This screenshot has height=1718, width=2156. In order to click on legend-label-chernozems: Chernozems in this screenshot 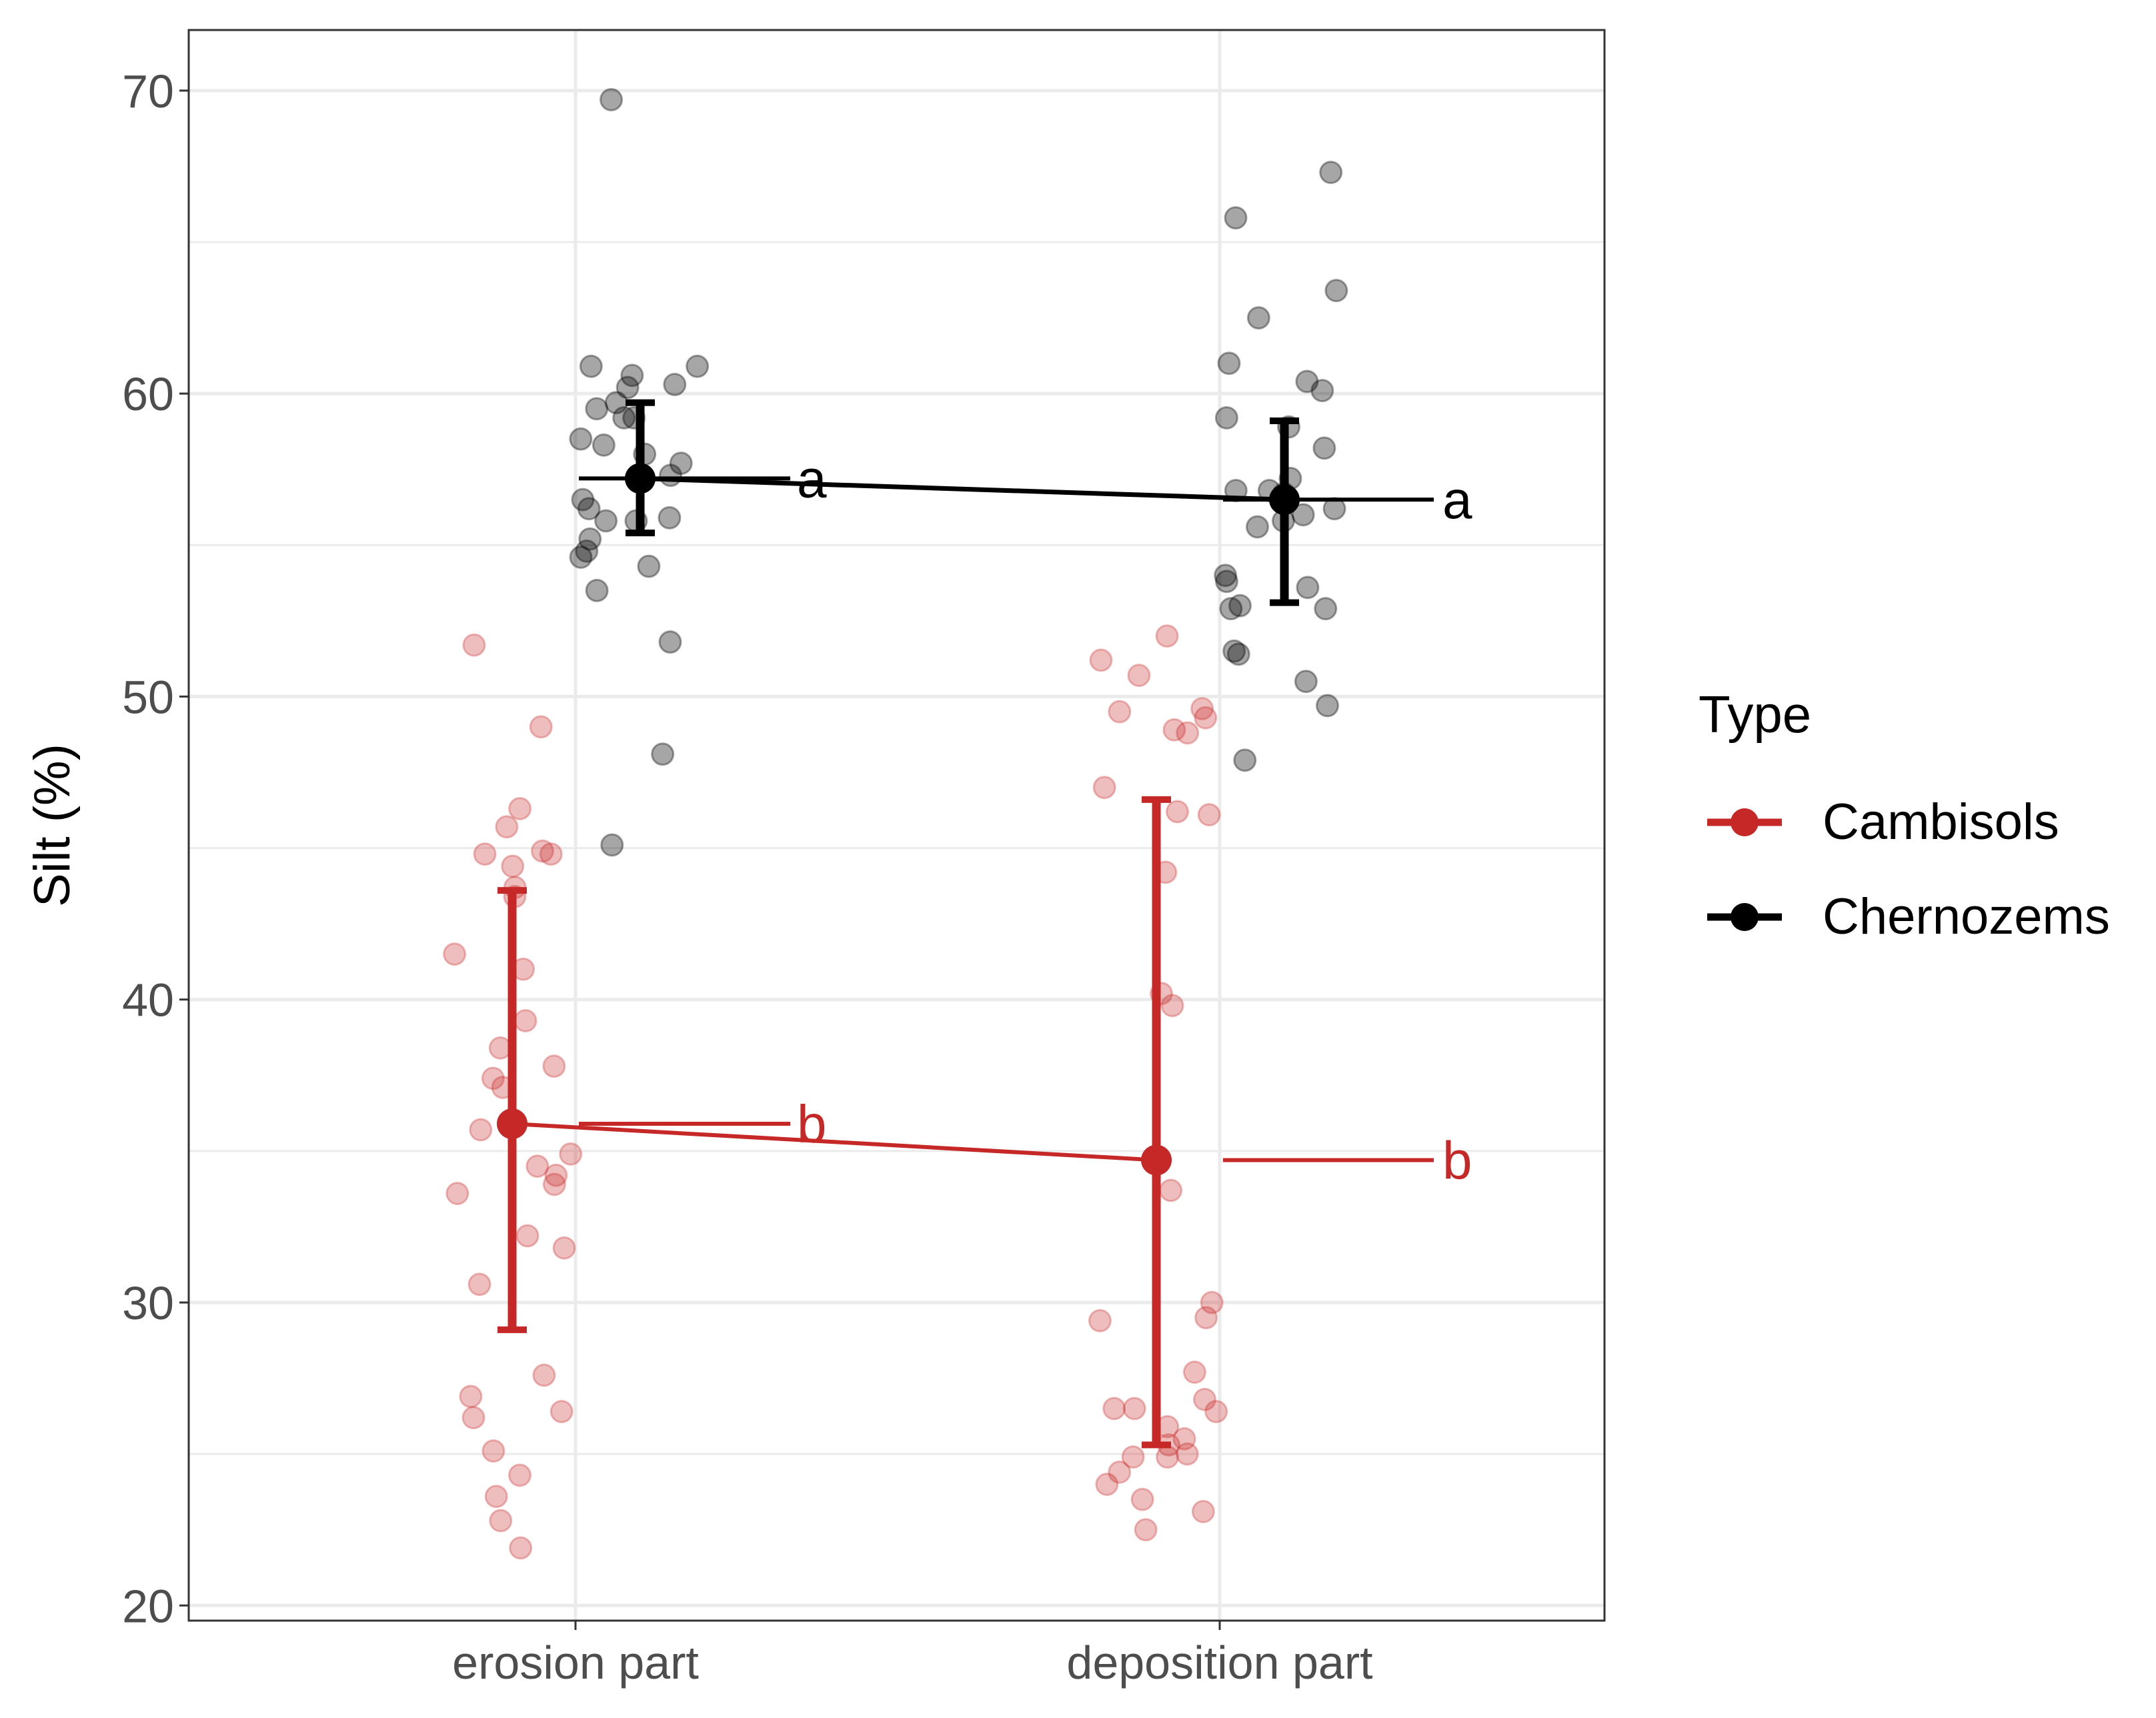, I will do `click(1966, 916)`.